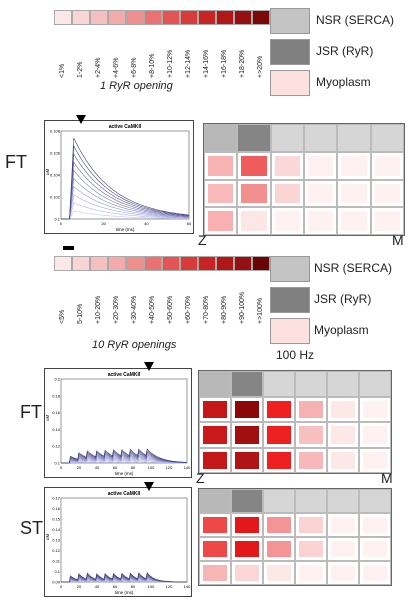 This screenshot has height=599, width=412. I want to click on scale-tick-label: +40-50%, so click(152, 309).